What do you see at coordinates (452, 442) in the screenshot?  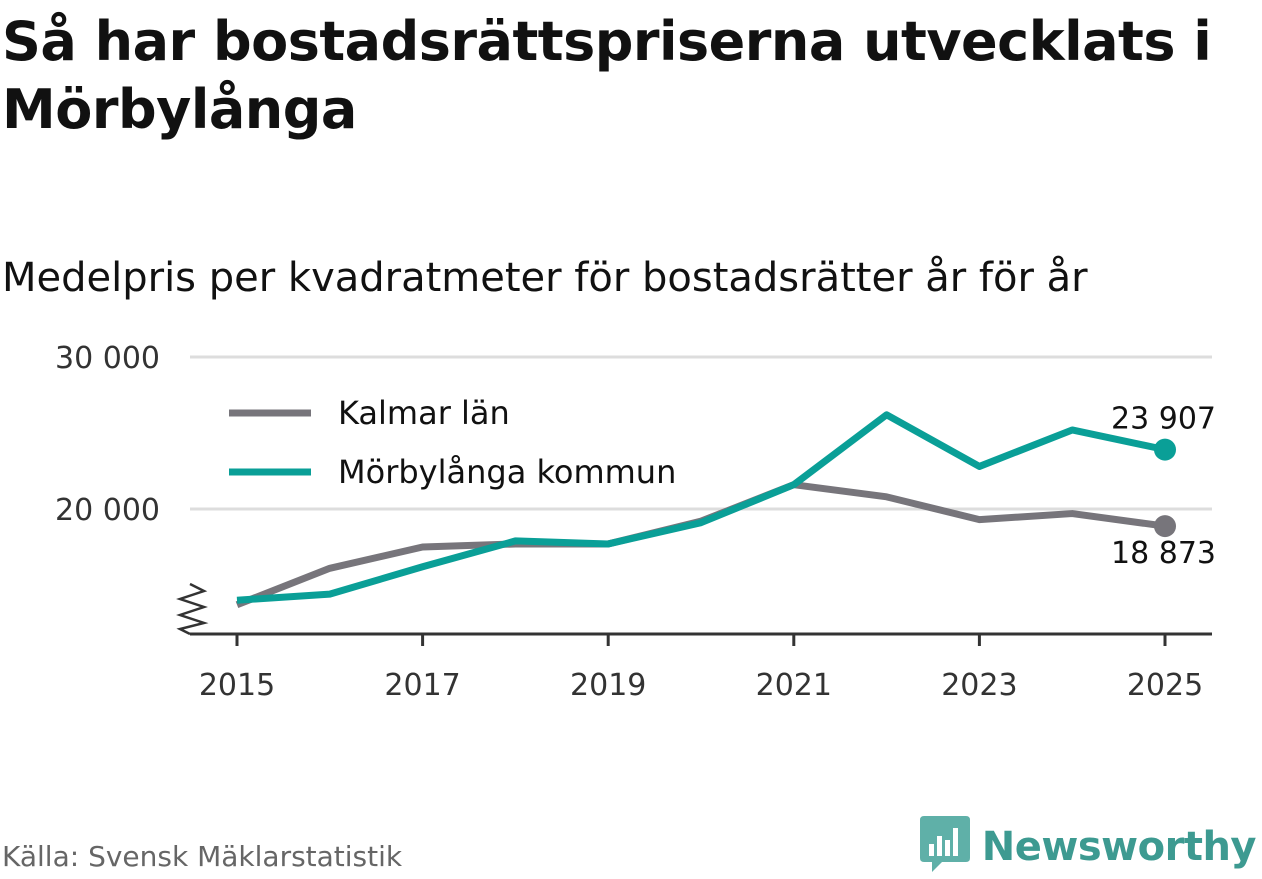 I see `legend: Kalmar län Mörbylånga kommun` at bounding box center [452, 442].